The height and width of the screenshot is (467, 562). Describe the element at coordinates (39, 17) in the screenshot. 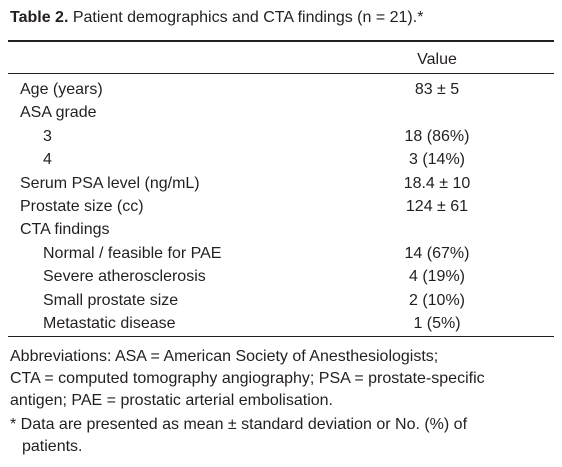

I see `title-label: Table 2.` at that location.